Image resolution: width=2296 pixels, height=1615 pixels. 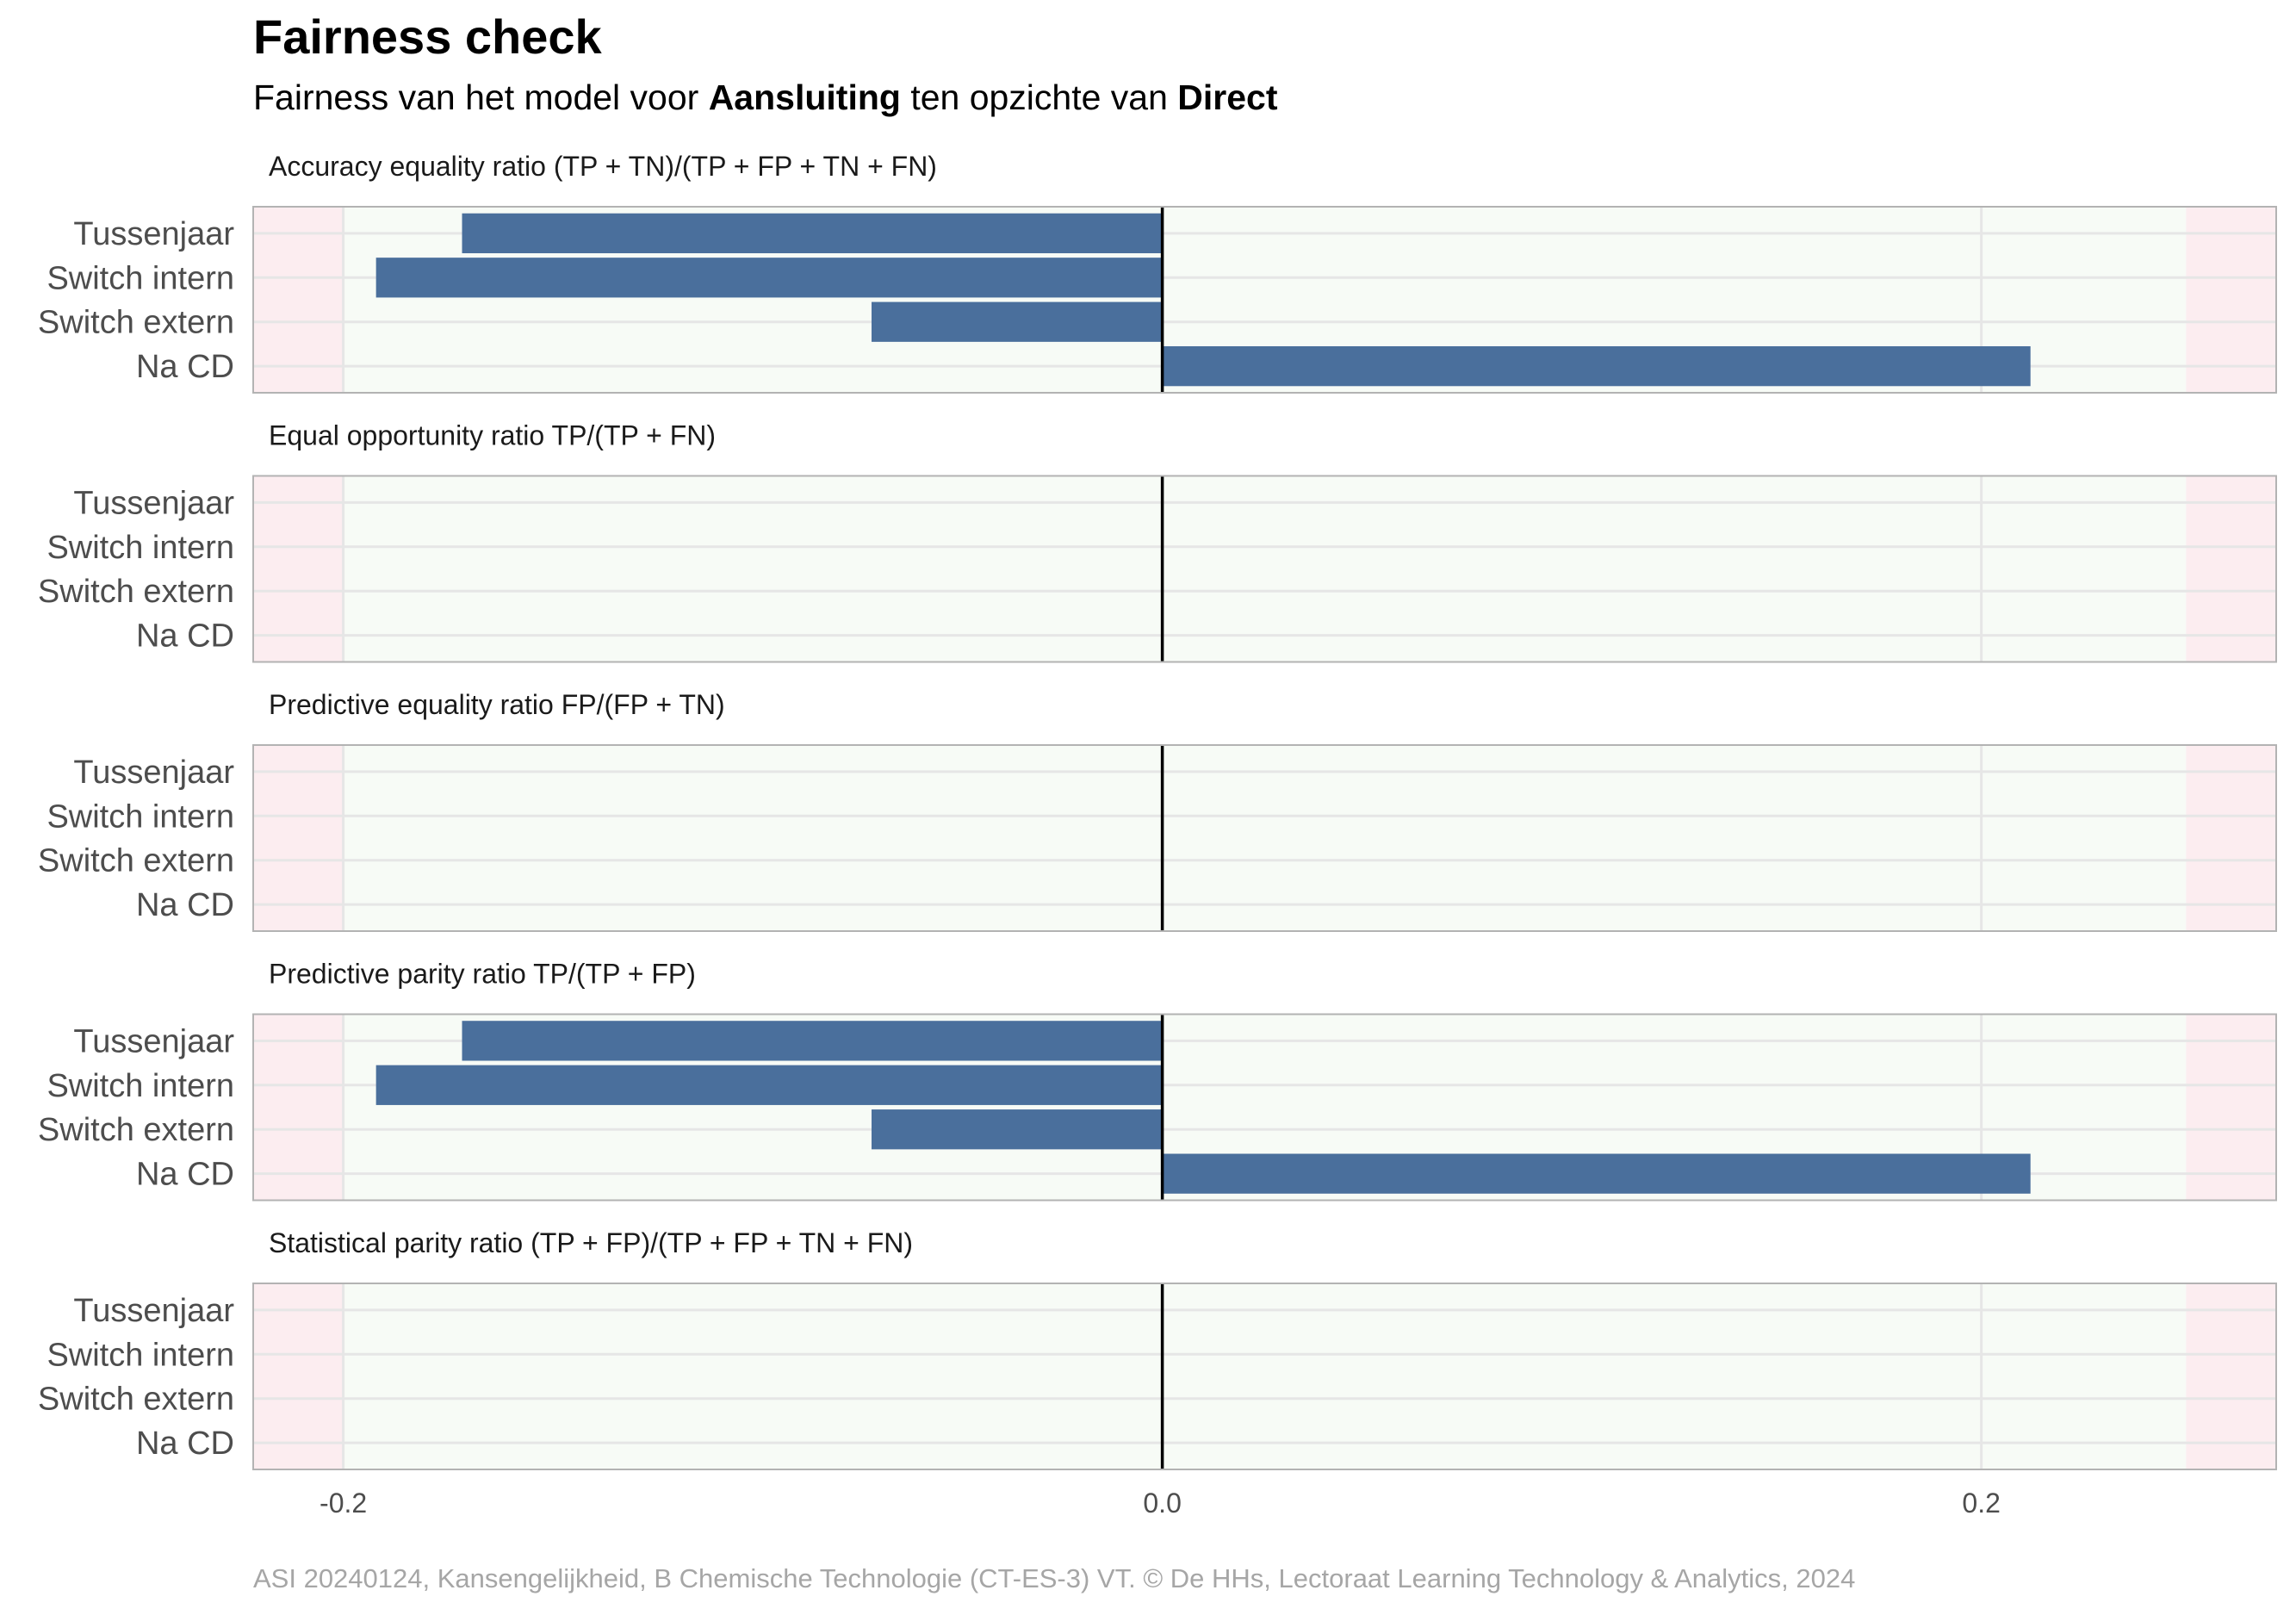 What do you see at coordinates (1981, 1503) in the screenshot?
I see `x-tick-label: 0.2` at bounding box center [1981, 1503].